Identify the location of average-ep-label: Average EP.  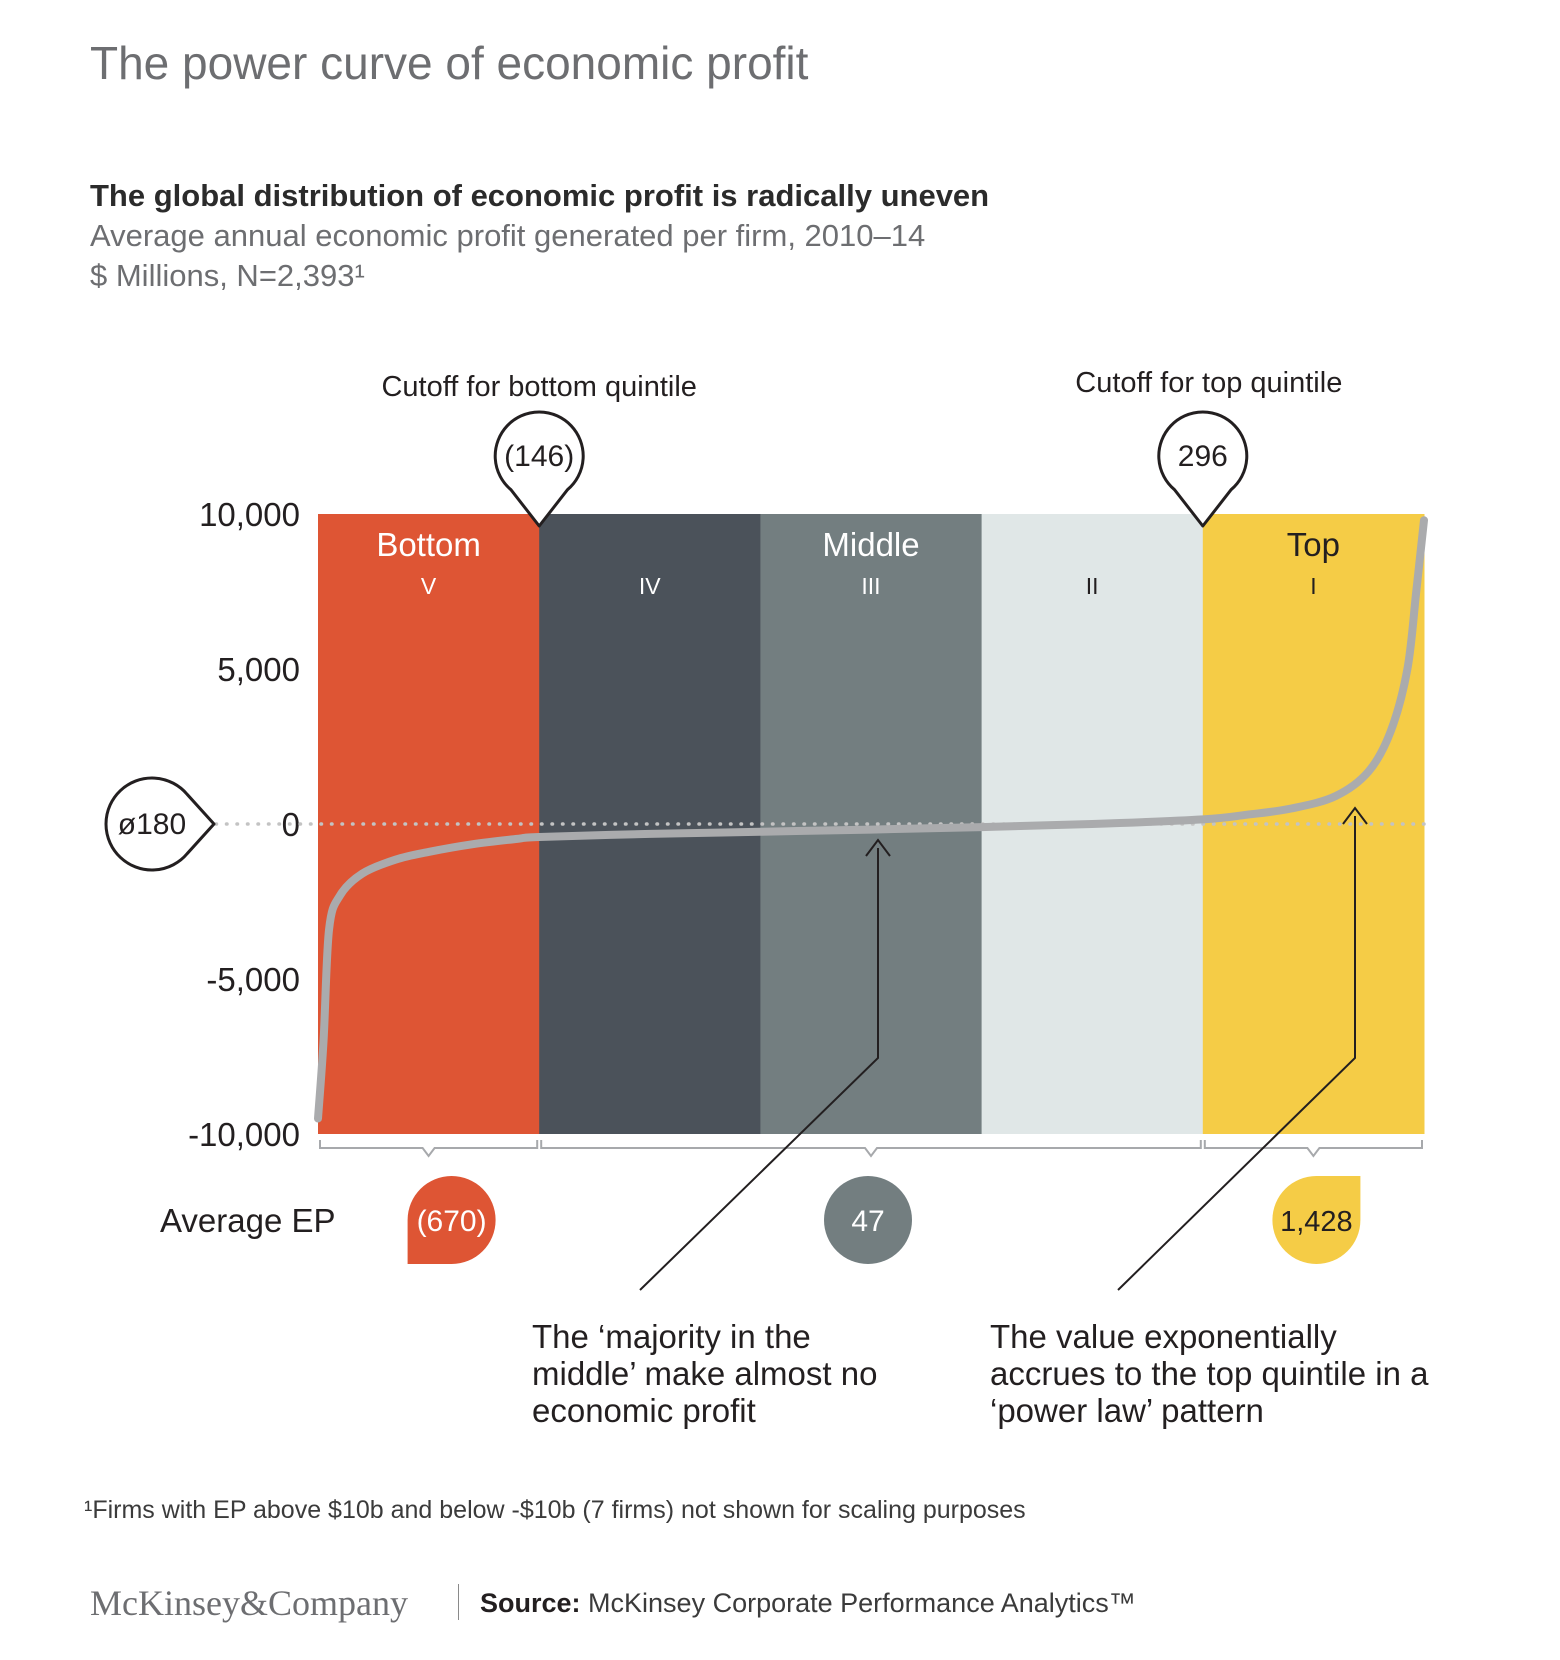
(248, 1220).